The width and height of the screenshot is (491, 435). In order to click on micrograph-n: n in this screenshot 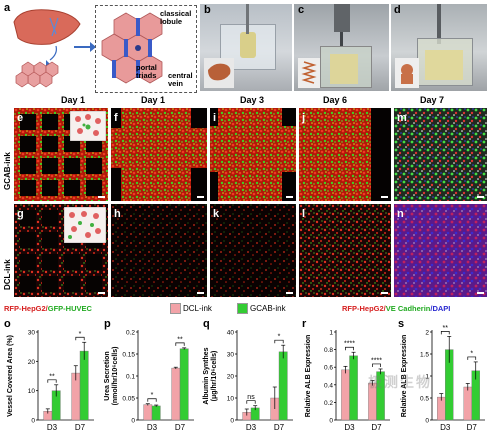, I will do `click(440, 250)`.